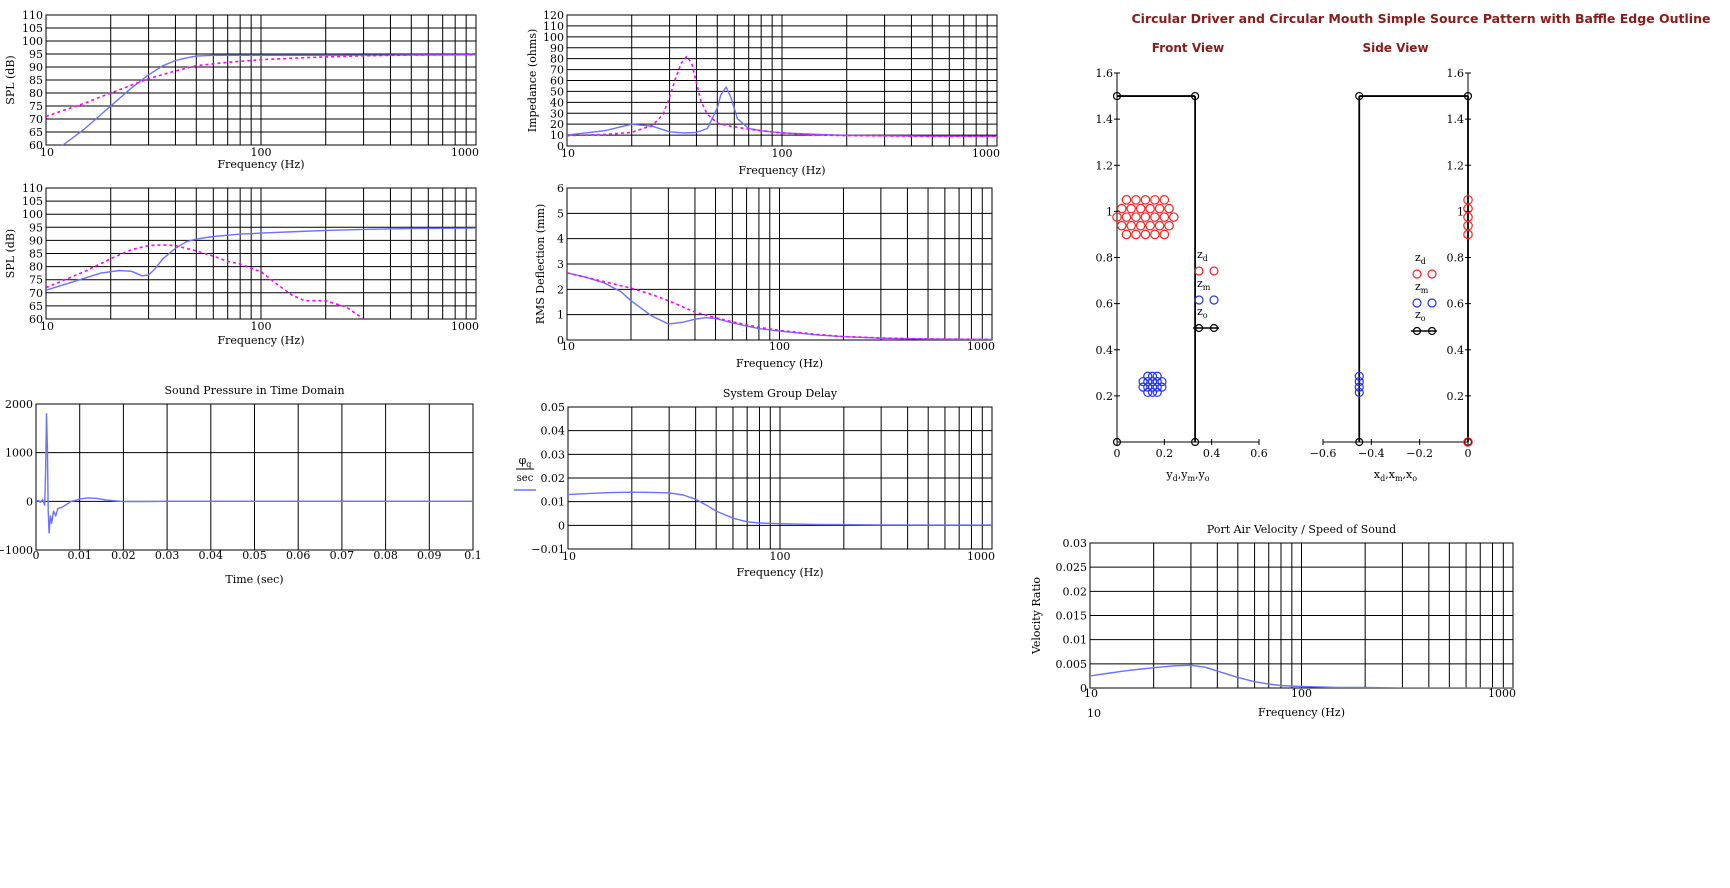  Describe the element at coordinates (1395, 48) in the screenshot. I see `view-title: Side View` at that location.